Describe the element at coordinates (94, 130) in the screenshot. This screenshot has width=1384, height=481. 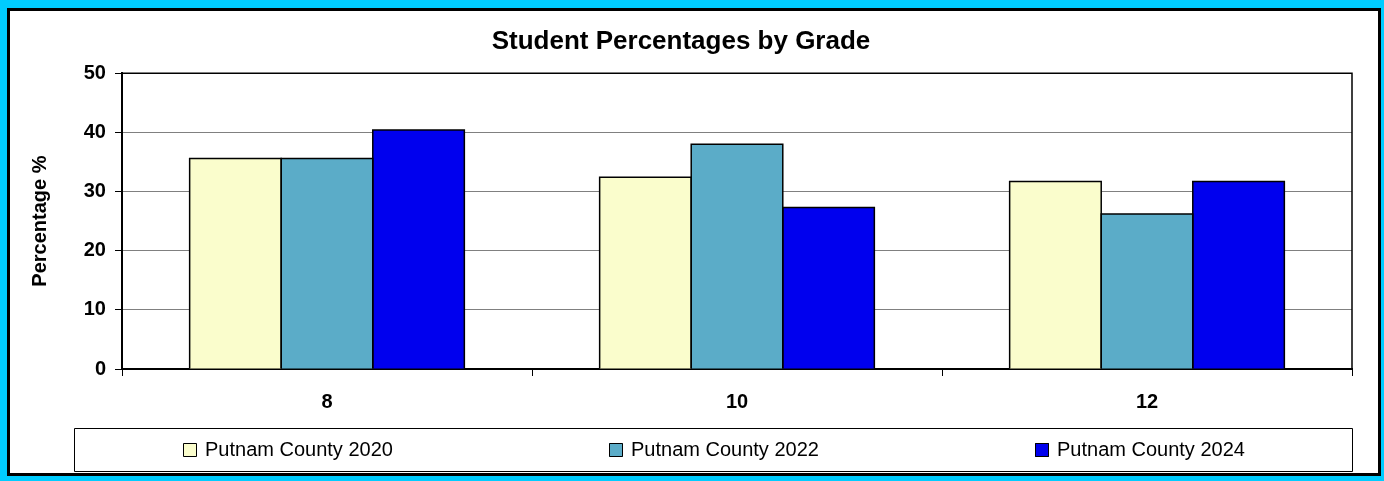
I see `y-tick-label: 40` at that location.